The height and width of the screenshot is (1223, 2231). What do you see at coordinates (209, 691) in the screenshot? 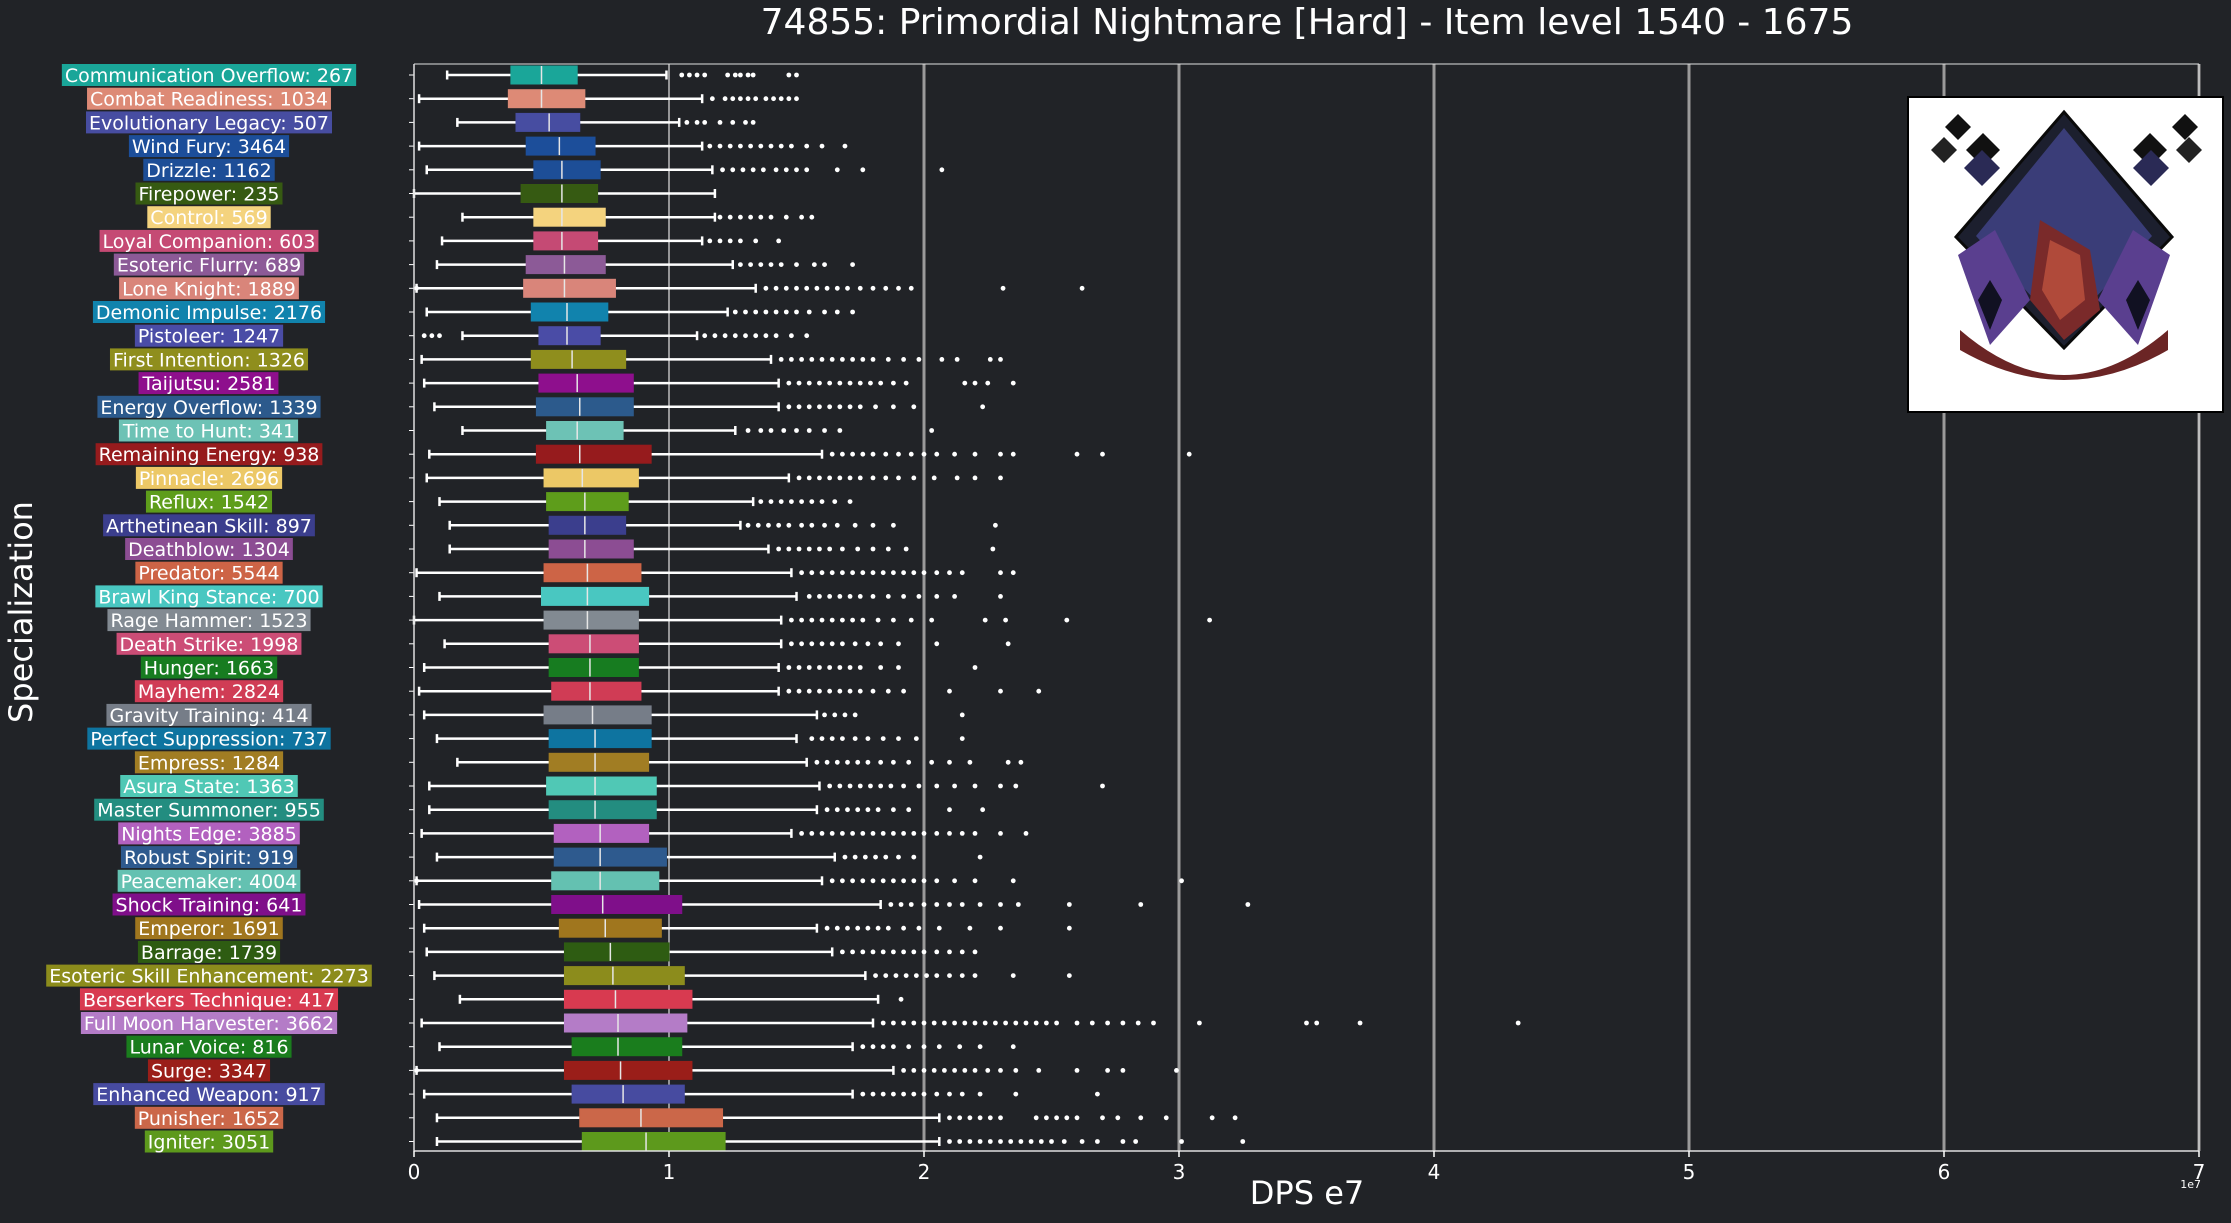
I see `spec-label: Mayhem: 2824` at bounding box center [209, 691].